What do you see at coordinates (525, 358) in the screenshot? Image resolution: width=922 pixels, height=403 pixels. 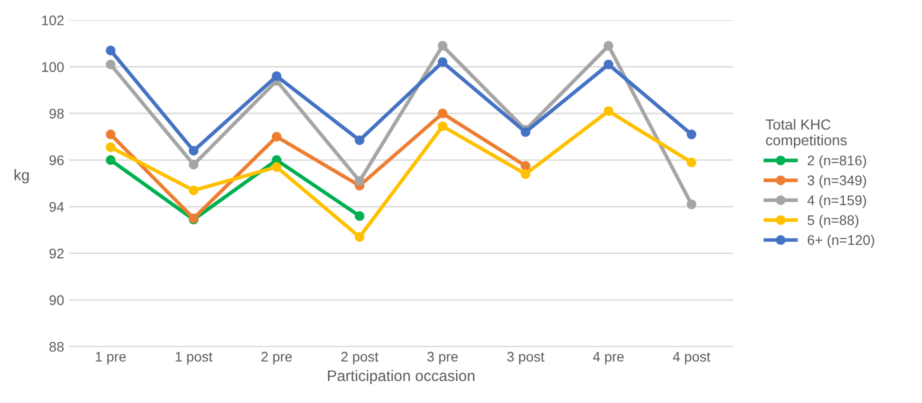 I see `x-tick-label: 3 post` at bounding box center [525, 358].